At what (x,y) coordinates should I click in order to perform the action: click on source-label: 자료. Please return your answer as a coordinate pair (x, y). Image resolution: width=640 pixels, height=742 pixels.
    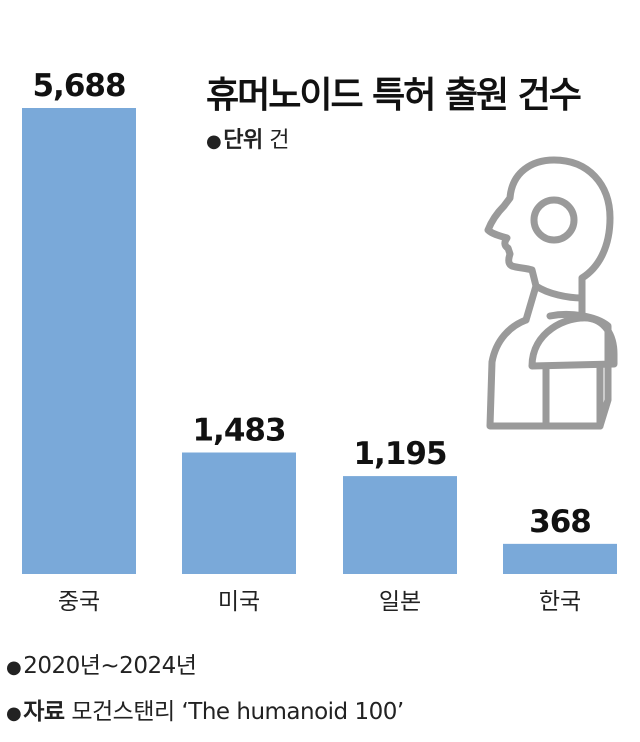
    Looking at the image, I should click on (44, 712).